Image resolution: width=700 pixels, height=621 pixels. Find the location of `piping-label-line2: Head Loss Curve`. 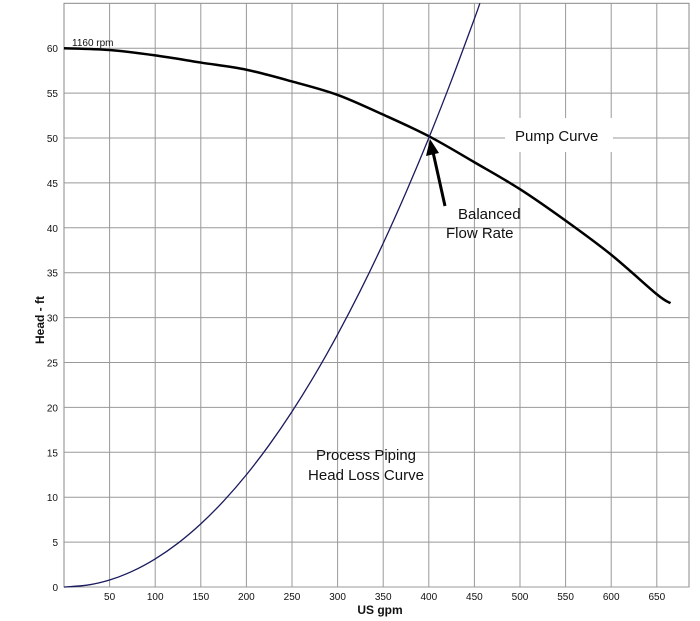

piping-label-line2: Head Loss Curve is located at coordinates (366, 475).